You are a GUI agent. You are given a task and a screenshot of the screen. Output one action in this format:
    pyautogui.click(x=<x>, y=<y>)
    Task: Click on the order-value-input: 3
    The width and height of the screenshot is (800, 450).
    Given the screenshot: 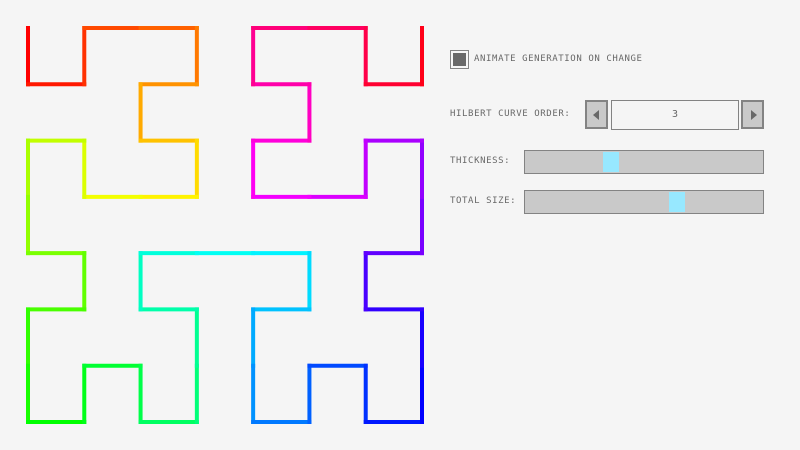 What is the action you would take?
    pyautogui.click(x=675, y=115)
    